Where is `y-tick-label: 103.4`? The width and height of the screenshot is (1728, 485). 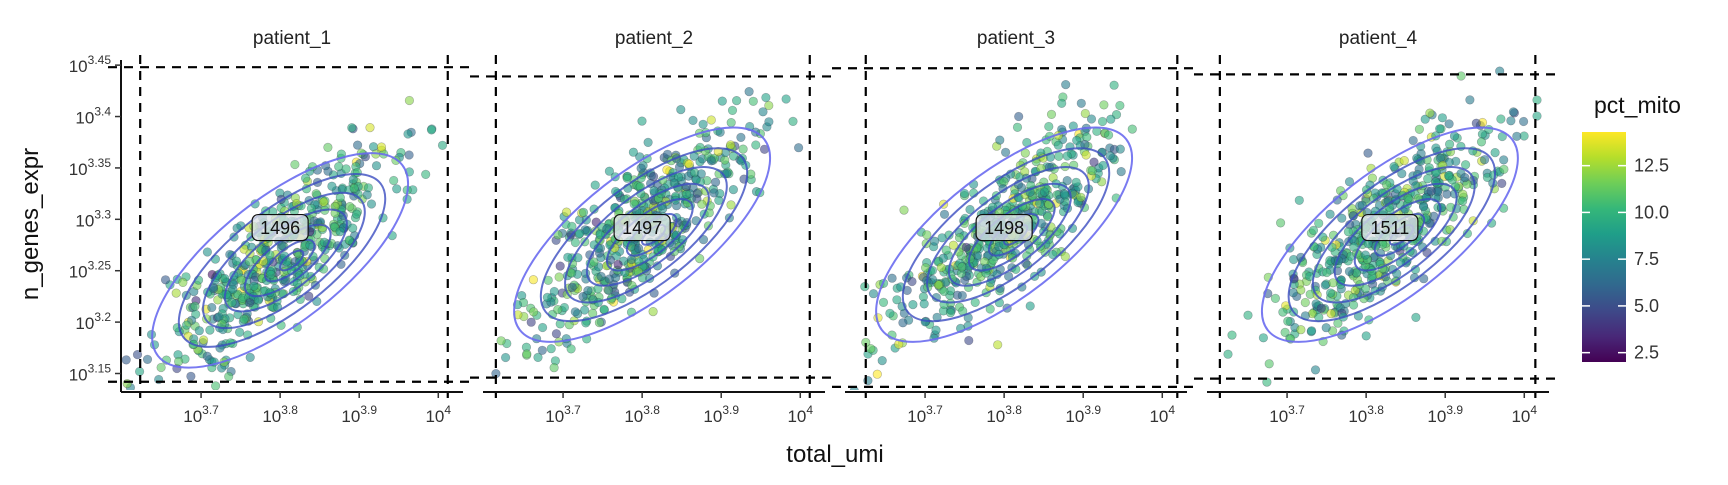 y-tick-label: 103.4 is located at coordinates (93, 116).